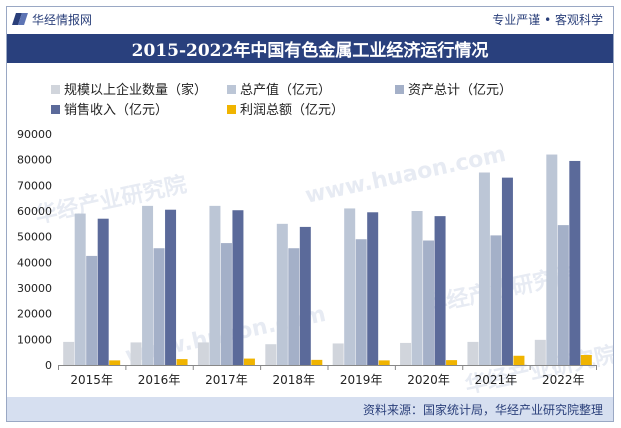  What do you see at coordinates (482, 409) in the screenshot?
I see `source-text: 资料来源：国家统计局，华经产业研究院整理` at bounding box center [482, 409].